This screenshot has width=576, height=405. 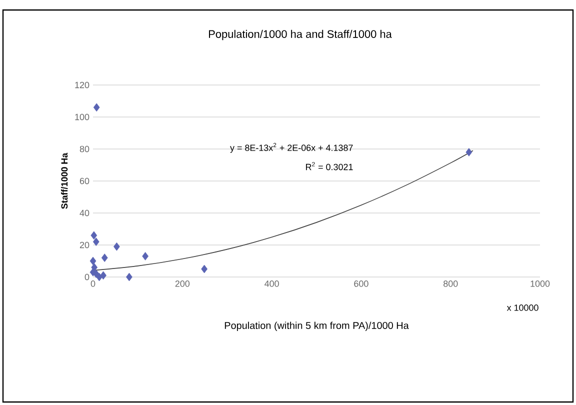 What do you see at coordinates (85, 213) in the screenshot?
I see `y-tick-label: 40` at bounding box center [85, 213].